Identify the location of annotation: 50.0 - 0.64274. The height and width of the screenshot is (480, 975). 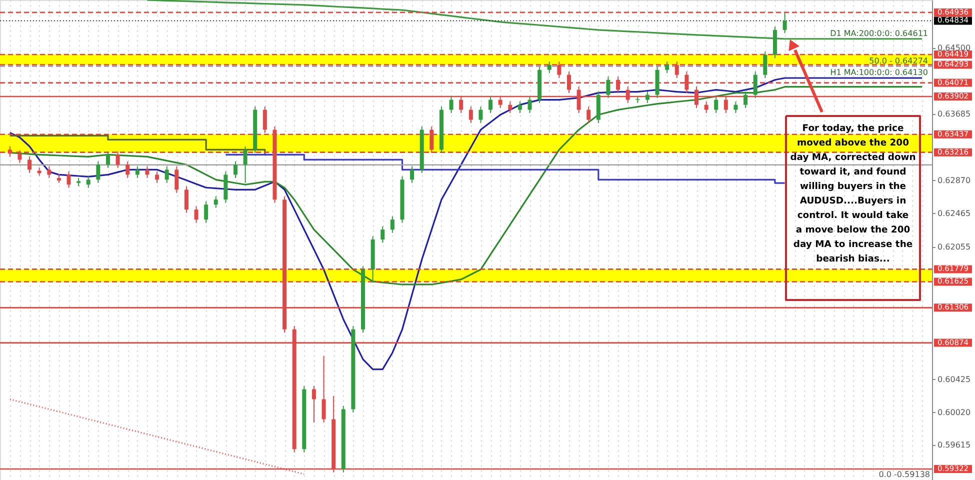
(898, 61).